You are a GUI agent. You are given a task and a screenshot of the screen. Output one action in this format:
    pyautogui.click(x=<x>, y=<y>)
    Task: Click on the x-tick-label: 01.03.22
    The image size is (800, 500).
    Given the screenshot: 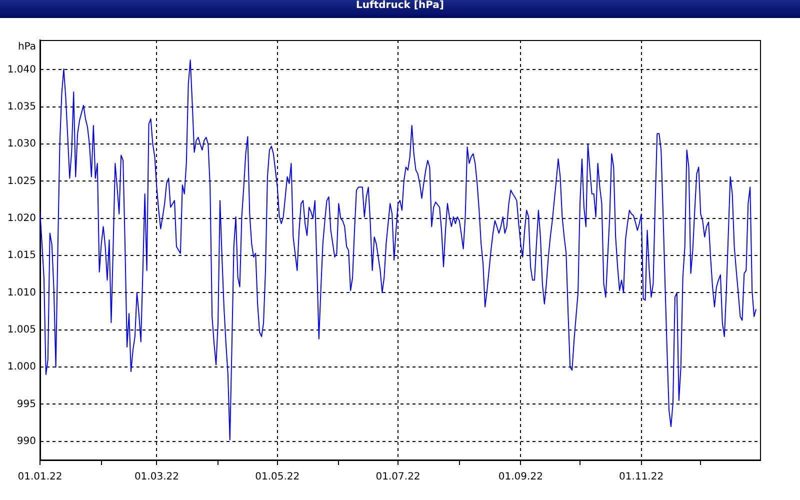 What is the action you would take?
    pyautogui.click(x=156, y=477)
    